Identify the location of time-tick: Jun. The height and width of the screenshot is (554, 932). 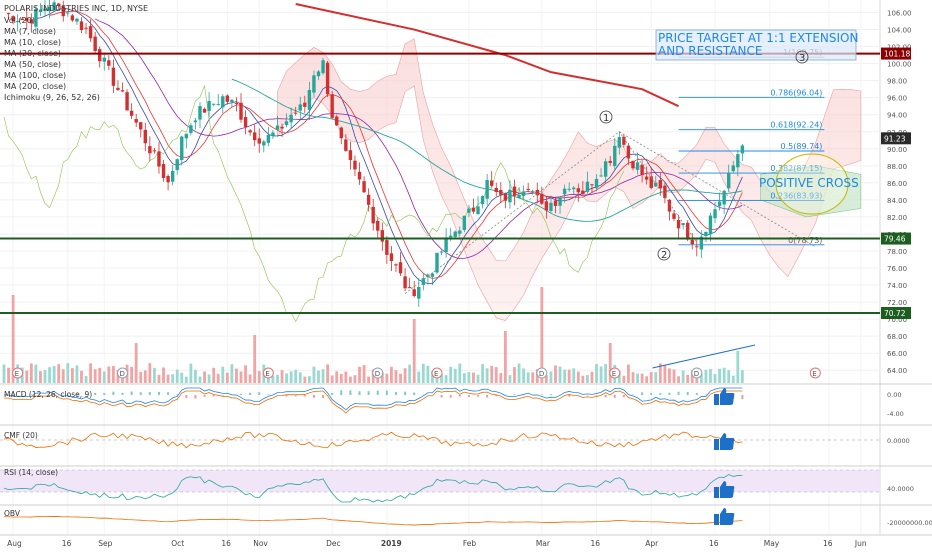
(860, 543).